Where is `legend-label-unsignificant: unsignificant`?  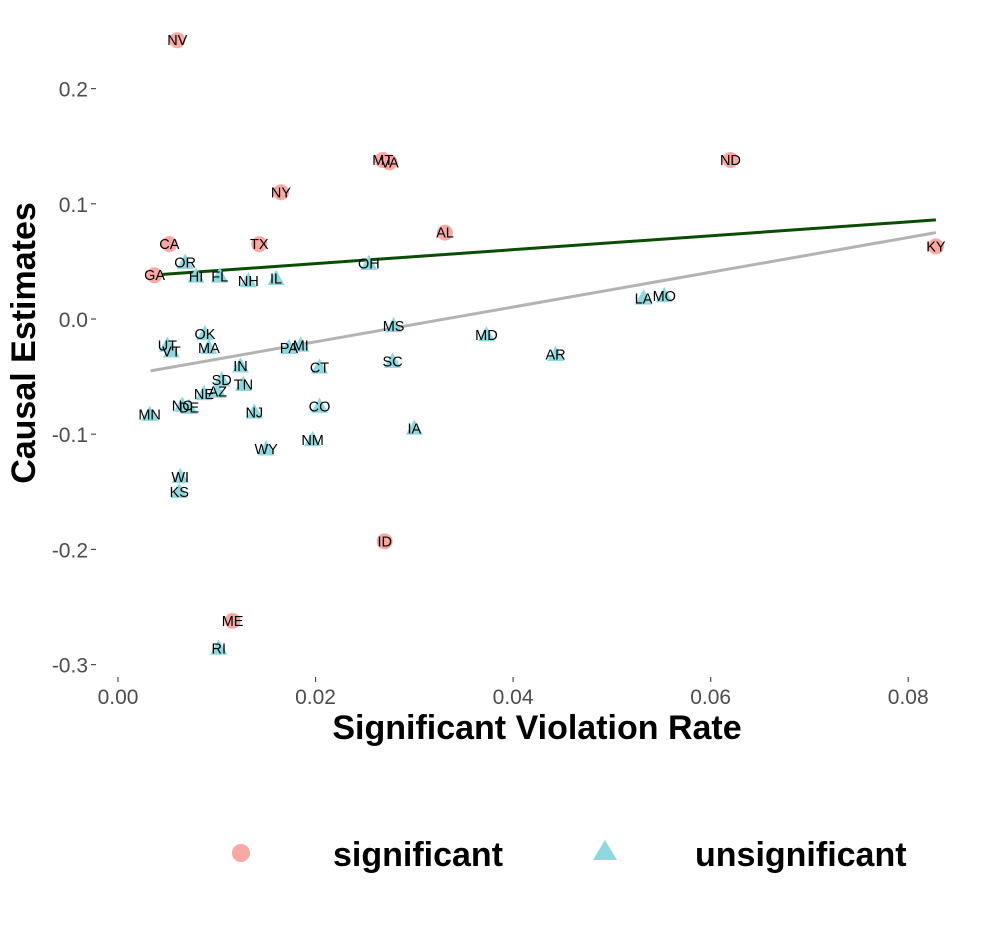
legend-label-unsignificant: unsignificant is located at coordinates (801, 855).